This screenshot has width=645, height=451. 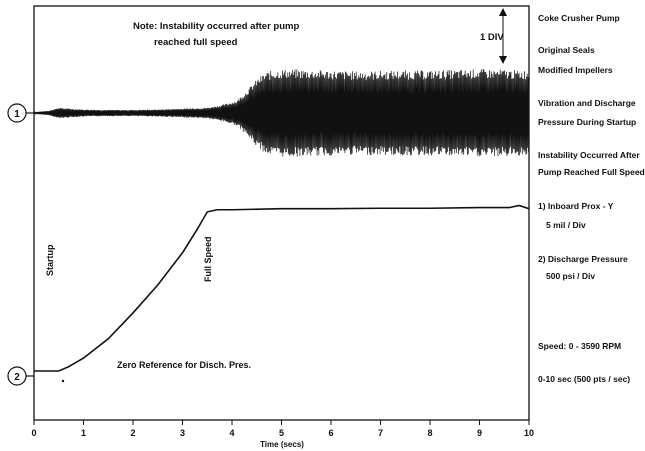 I want to click on side-text-line: 500 psi / Div, so click(x=570, y=276).